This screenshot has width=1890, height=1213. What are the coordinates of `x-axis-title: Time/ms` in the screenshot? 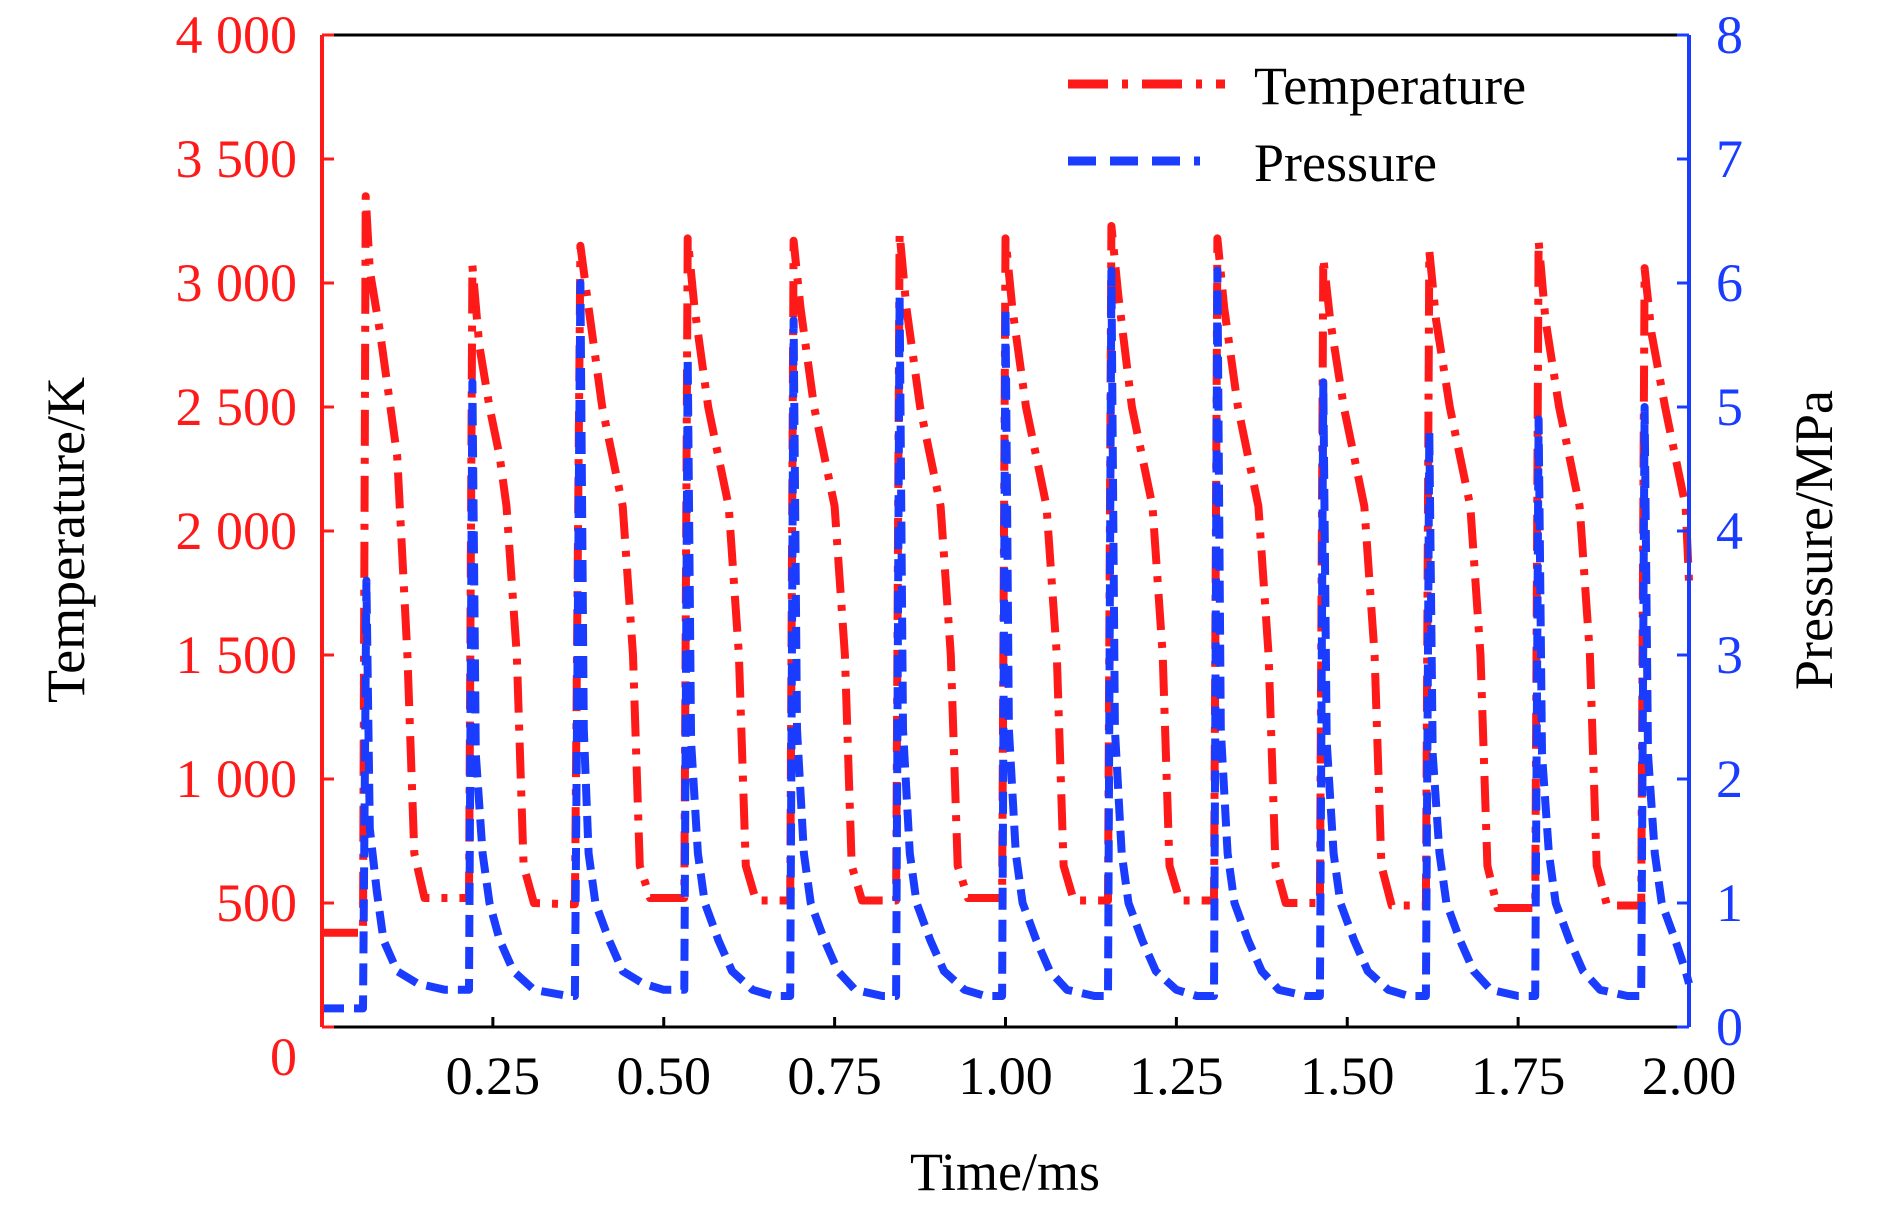 It's located at (1005, 1172).